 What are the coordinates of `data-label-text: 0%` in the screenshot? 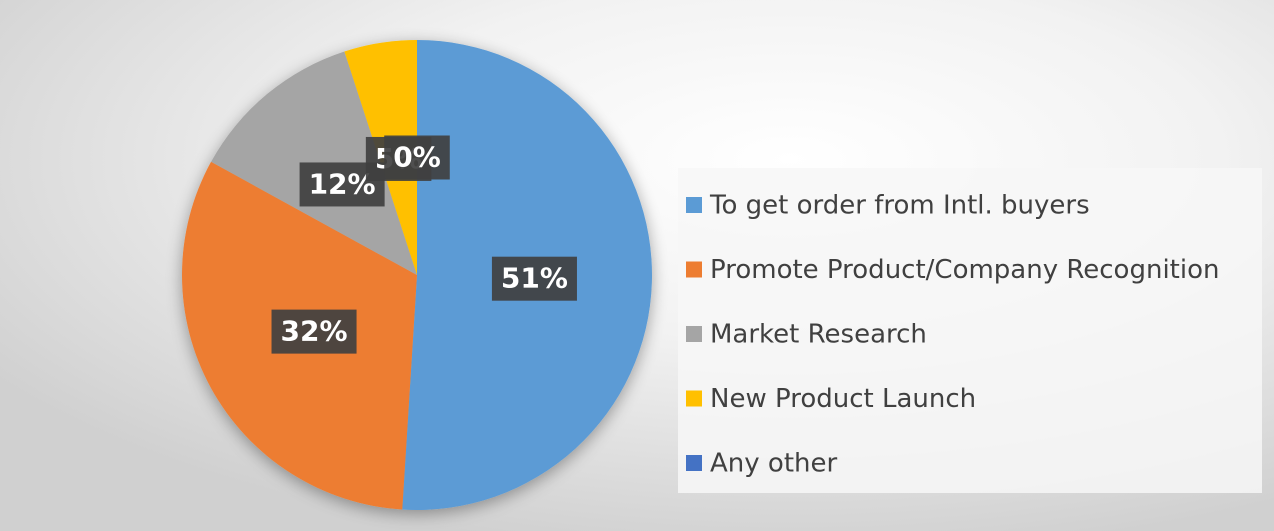 It's located at (417, 157).